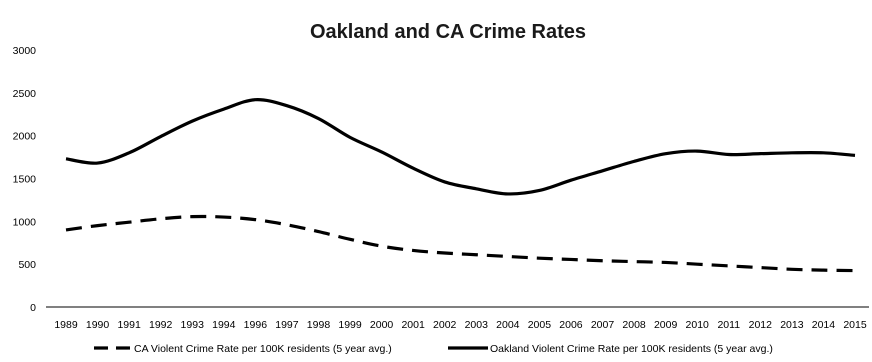 This screenshot has width=872, height=362. I want to click on series-line-ca, so click(460, 243).